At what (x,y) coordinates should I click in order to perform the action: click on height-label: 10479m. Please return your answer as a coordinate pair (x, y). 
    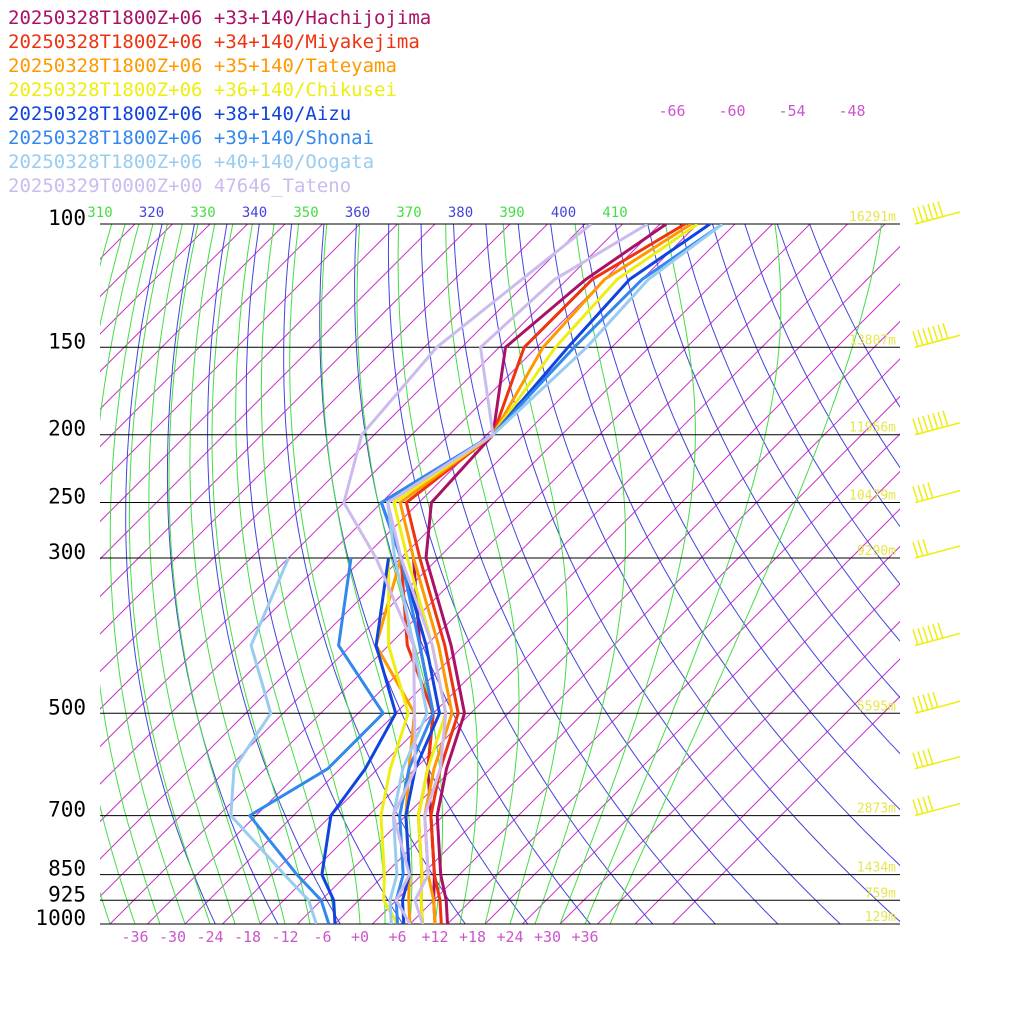
    Looking at the image, I should click on (872, 496).